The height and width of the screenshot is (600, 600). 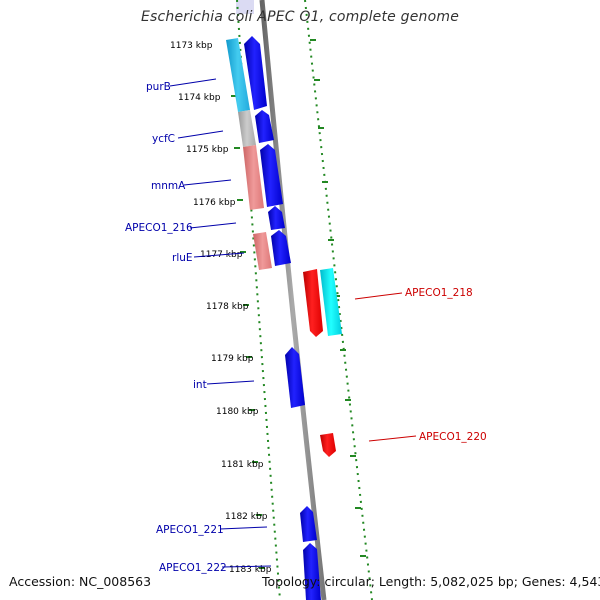 What do you see at coordinates (255, 73) in the screenshot?
I see `gene-arrow-purB` at bounding box center [255, 73].